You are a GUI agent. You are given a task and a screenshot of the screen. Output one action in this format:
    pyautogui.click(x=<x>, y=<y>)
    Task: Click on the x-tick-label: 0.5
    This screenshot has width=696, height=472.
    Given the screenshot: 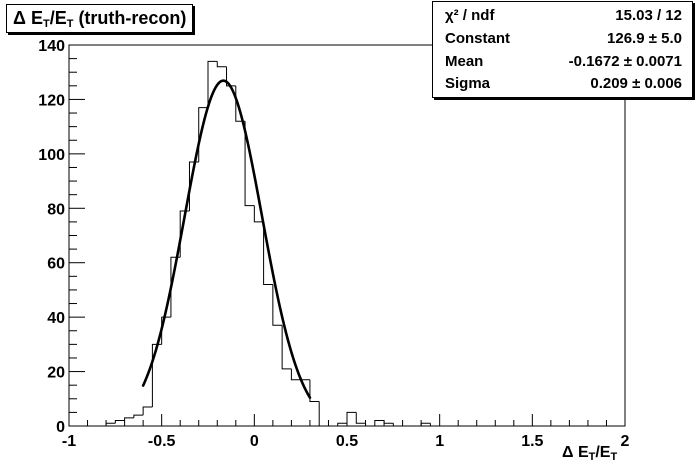 What is the action you would take?
    pyautogui.click(x=347, y=441)
    